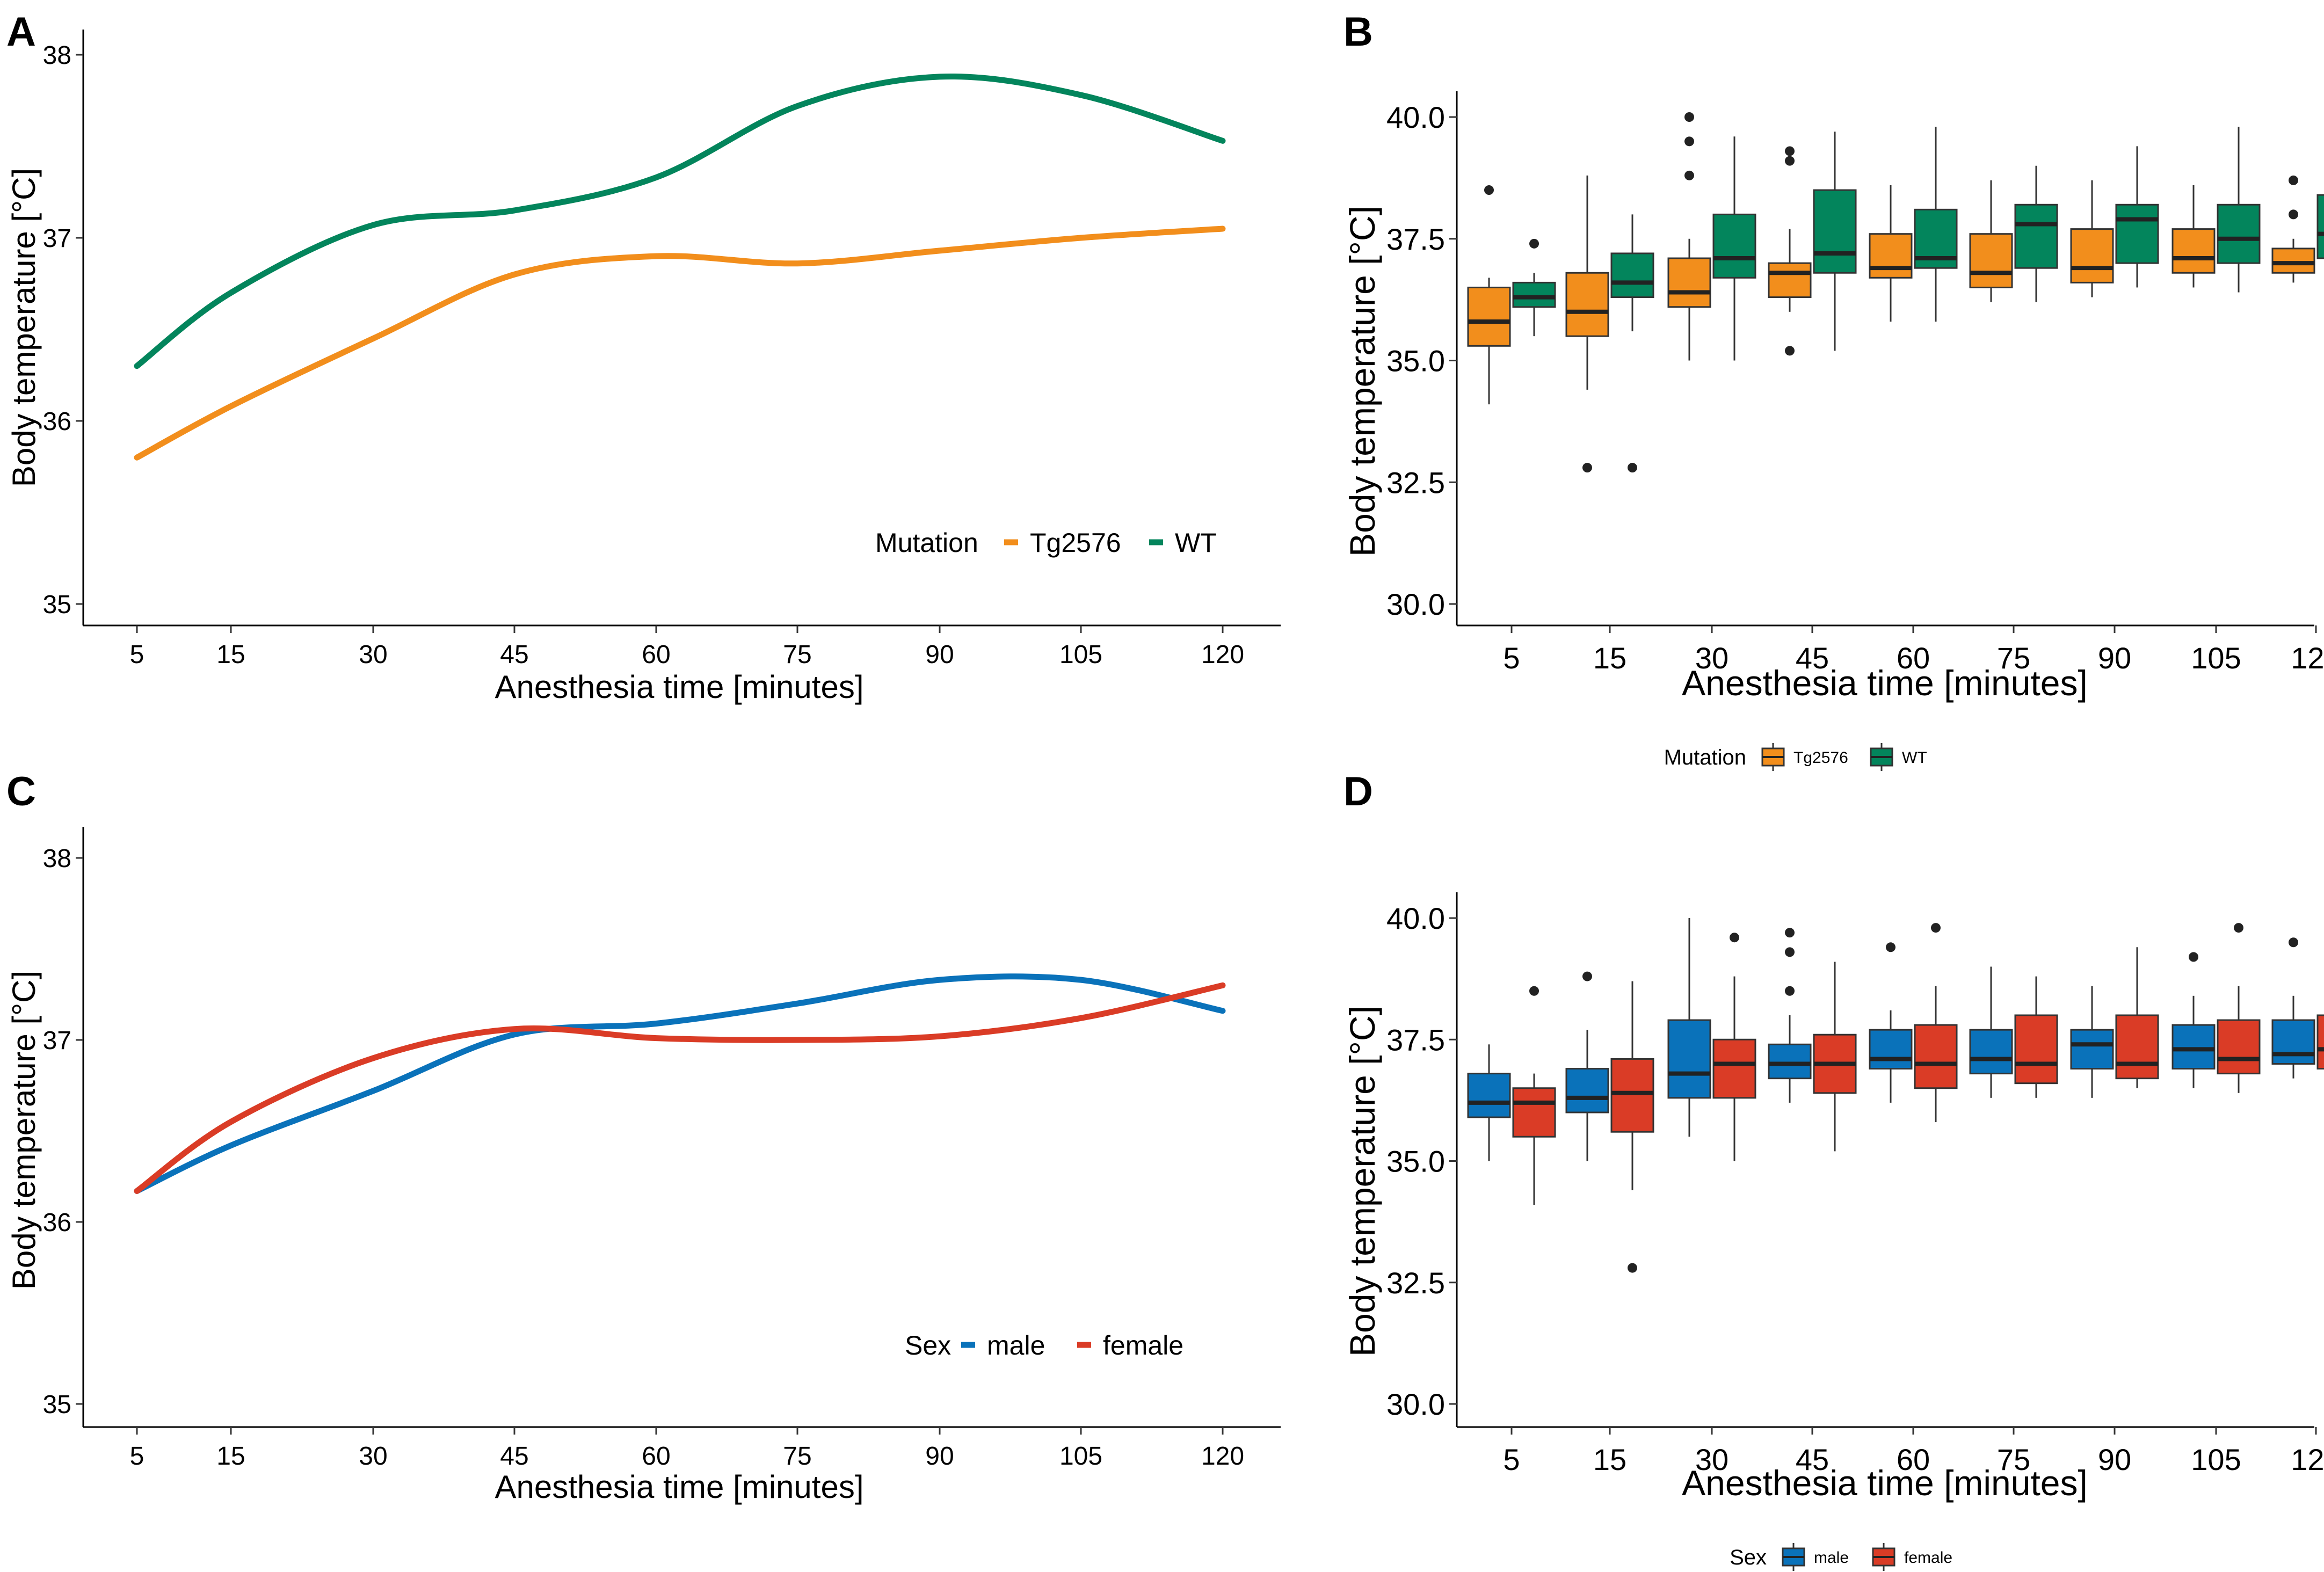 The height and width of the screenshot is (1572, 2324). I want to click on x-tick-label: 75, so click(2014, 658).